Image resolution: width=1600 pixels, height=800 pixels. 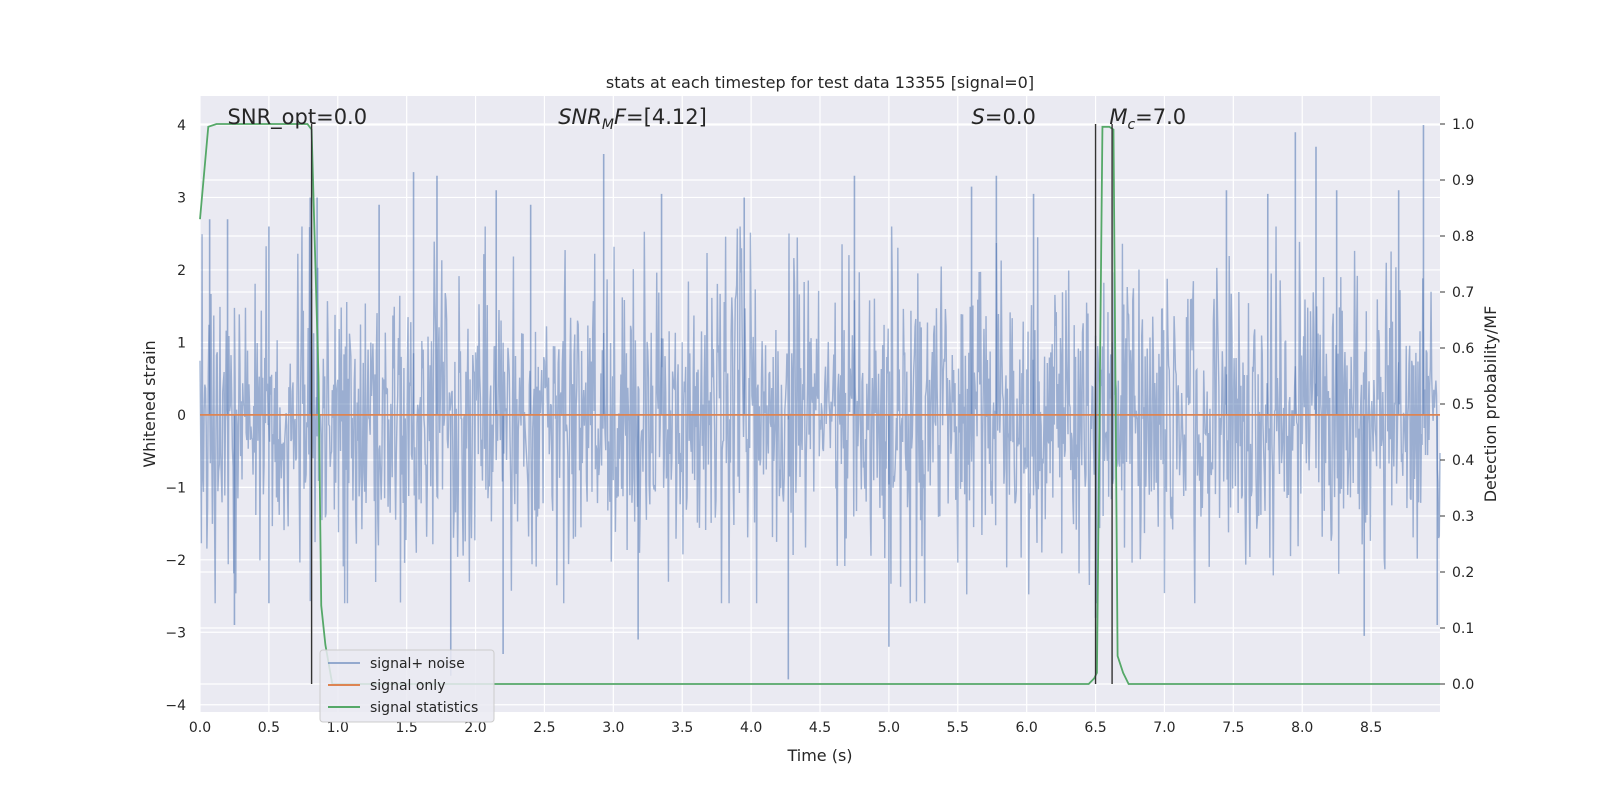 I want to click on x-tick-label: 8.5, so click(x=1371, y=728).